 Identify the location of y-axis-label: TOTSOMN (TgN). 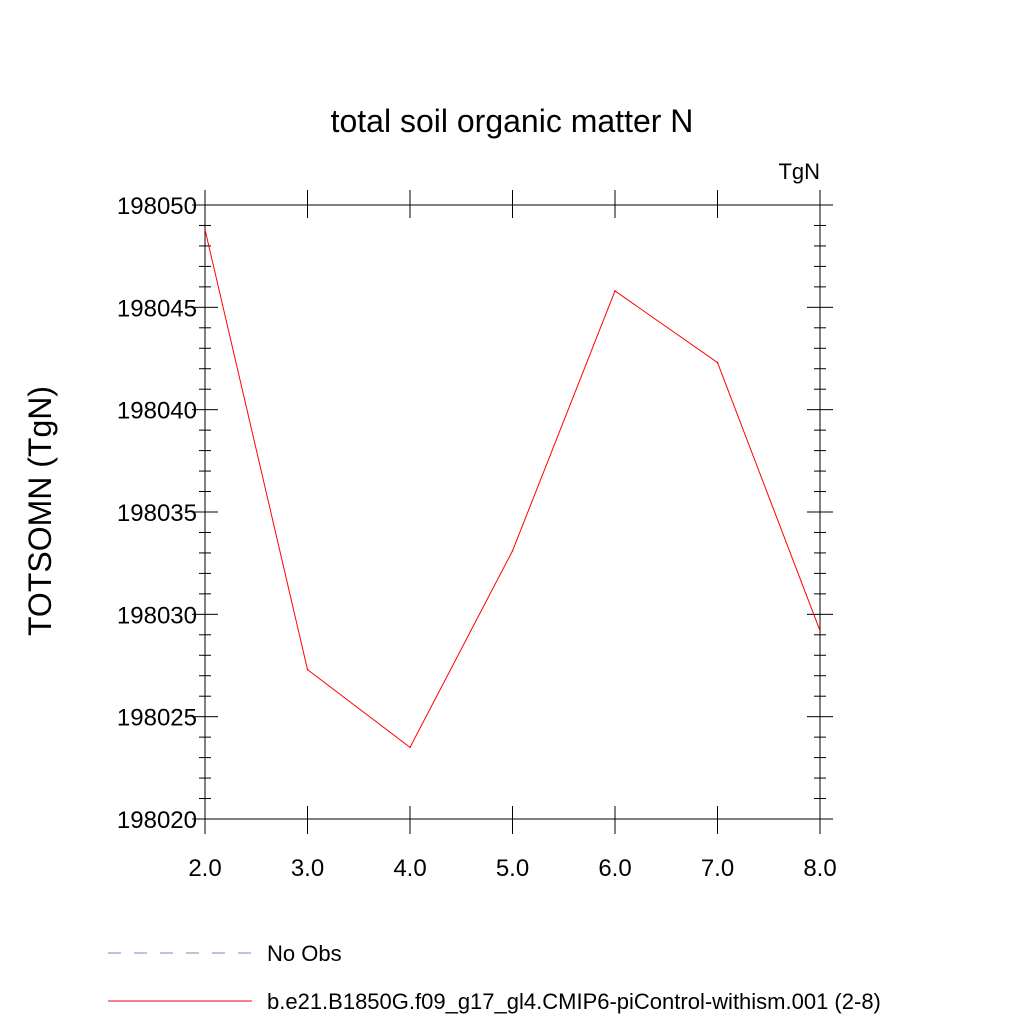
(40, 511).